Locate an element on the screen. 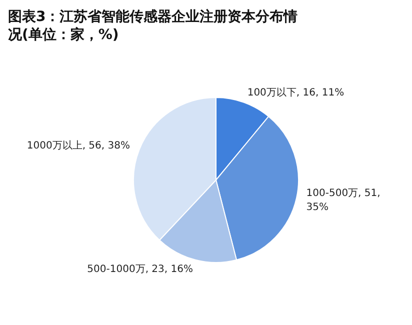 This screenshot has height=325, width=412. slice-label: 100-500万, 51, 35% is located at coordinates (343, 200).